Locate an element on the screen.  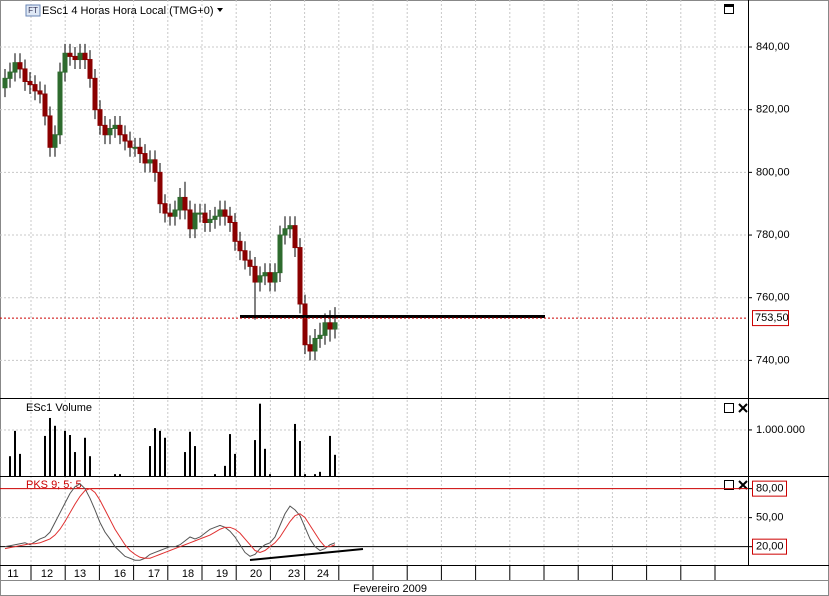
badge-box is located at coordinates (33, 10).